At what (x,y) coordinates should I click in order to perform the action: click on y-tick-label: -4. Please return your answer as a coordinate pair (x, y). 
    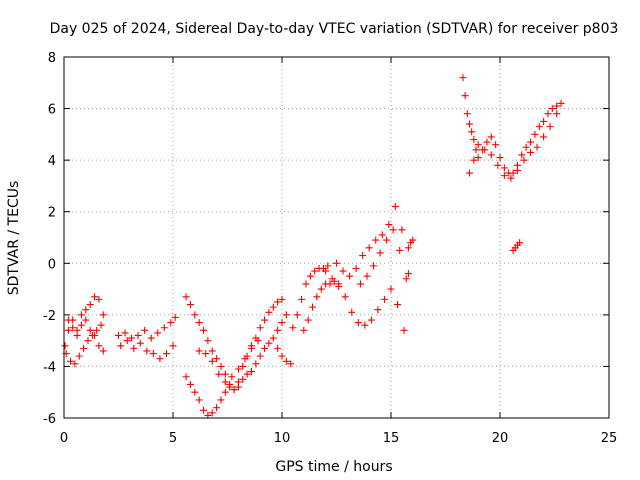
    Looking at the image, I should click on (49, 367).